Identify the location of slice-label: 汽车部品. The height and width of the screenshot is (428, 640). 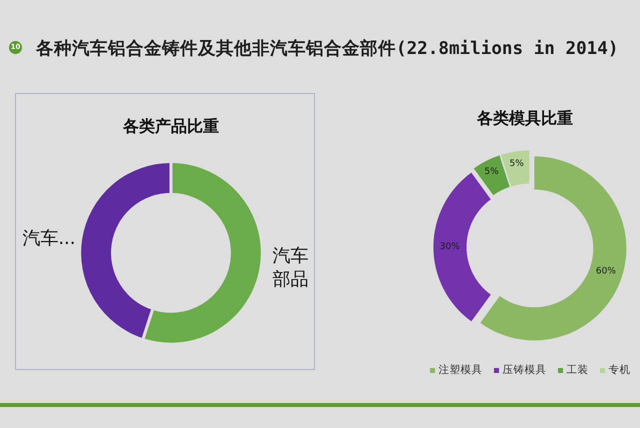
(290, 267).